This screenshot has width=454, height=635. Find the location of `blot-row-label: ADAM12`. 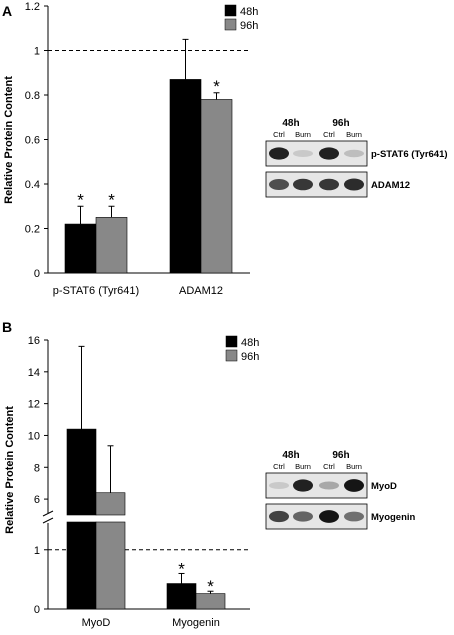

blot-row-label: ADAM12 is located at coordinates (390, 185).